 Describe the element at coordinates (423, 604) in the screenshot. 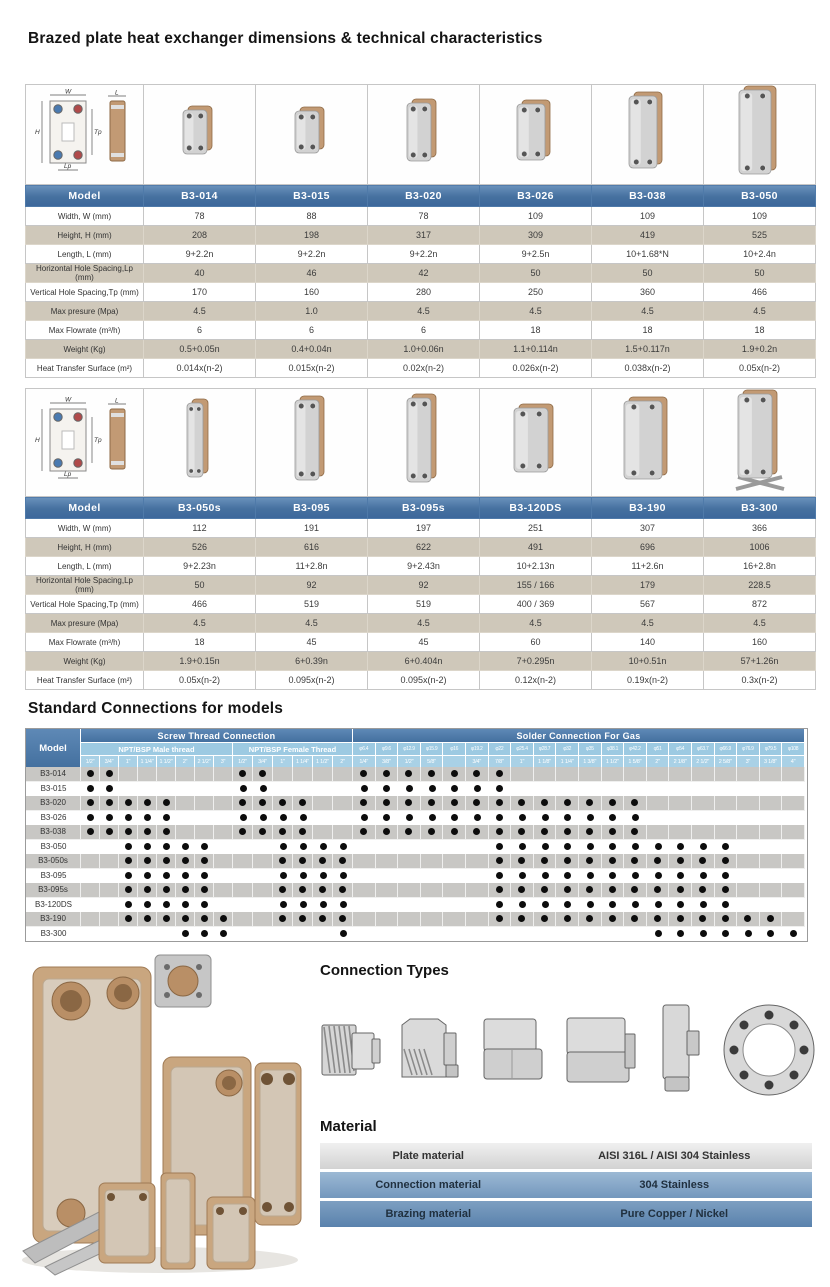

I see `spec-value: 519` at that location.